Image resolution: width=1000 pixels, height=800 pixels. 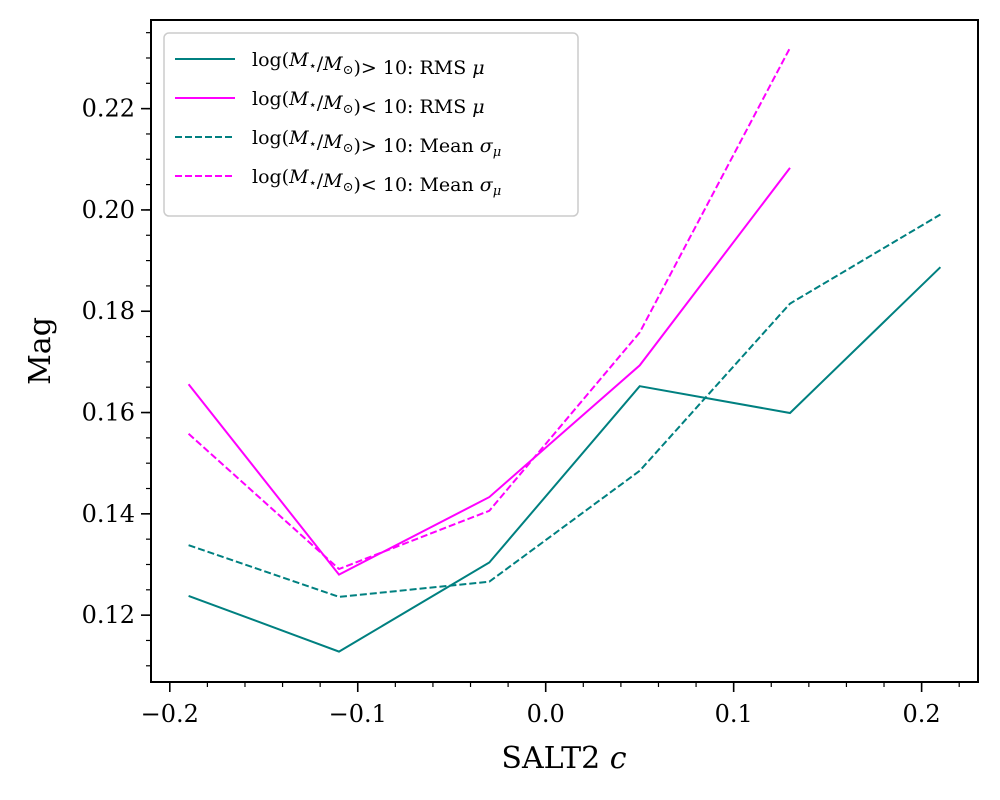 What do you see at coordinates (108, 210) in the screenshot?
I see `y-tick-label: 0.20` at bounding box center [108, 210].